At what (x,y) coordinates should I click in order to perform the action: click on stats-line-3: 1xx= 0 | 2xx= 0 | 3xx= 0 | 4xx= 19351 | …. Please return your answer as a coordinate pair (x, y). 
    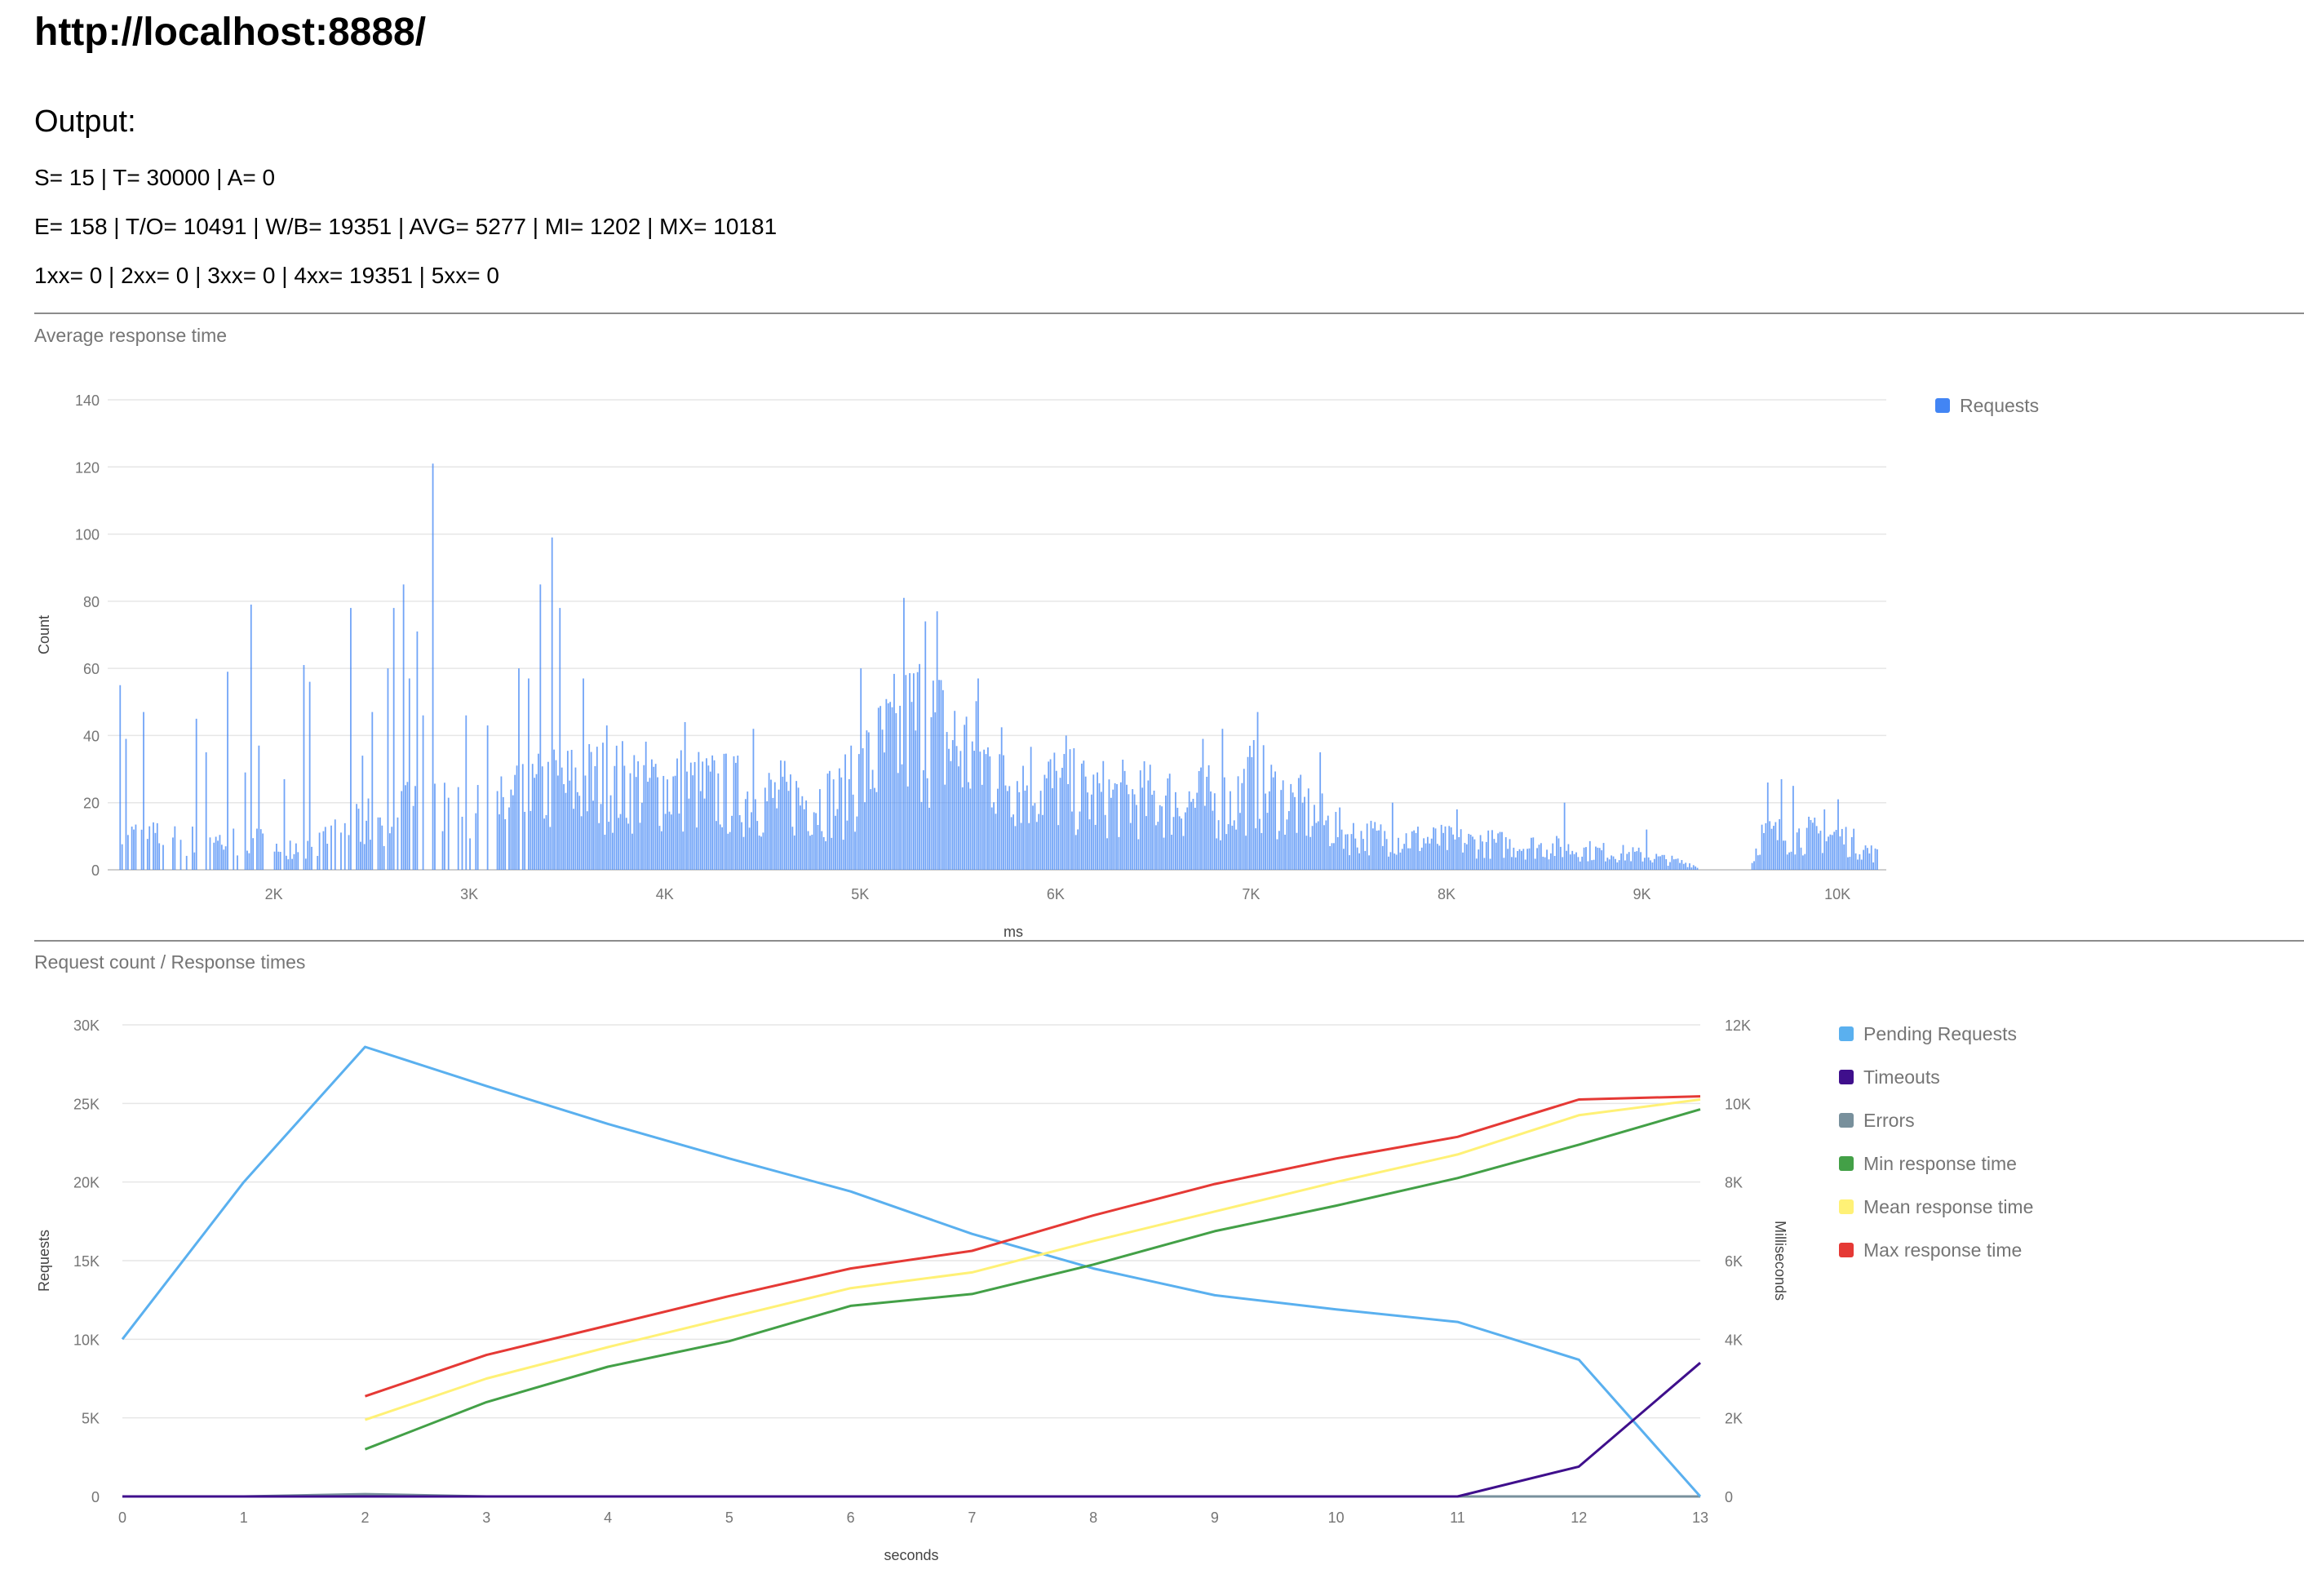
    Looking at the image, I should click on (266, 275).